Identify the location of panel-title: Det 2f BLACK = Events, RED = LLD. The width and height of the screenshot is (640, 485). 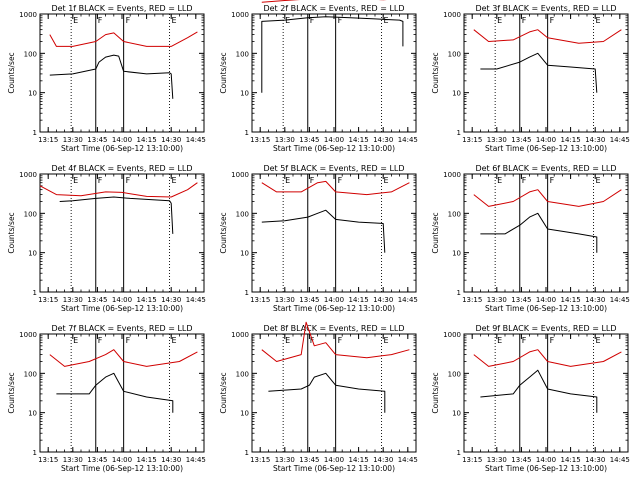
(333, 8).